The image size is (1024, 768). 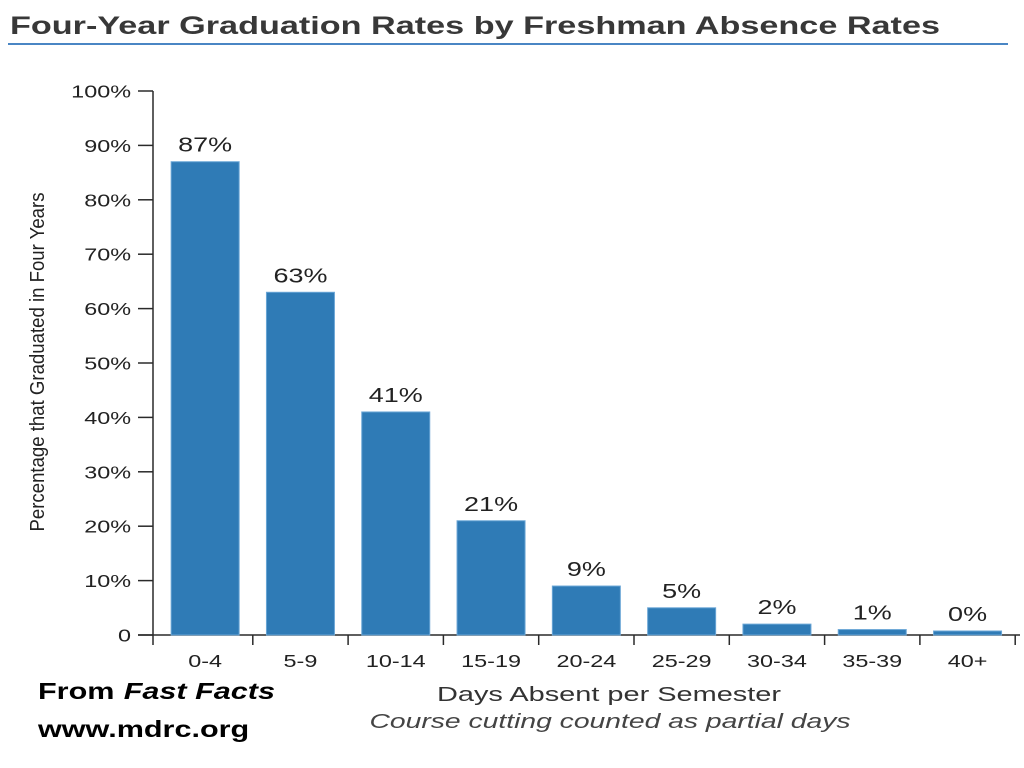 What do you see at coordinates (609, 695) in the screenshot?
I see `x-axis-label: Days Absent per Semester` at bounding box center [609, 695].